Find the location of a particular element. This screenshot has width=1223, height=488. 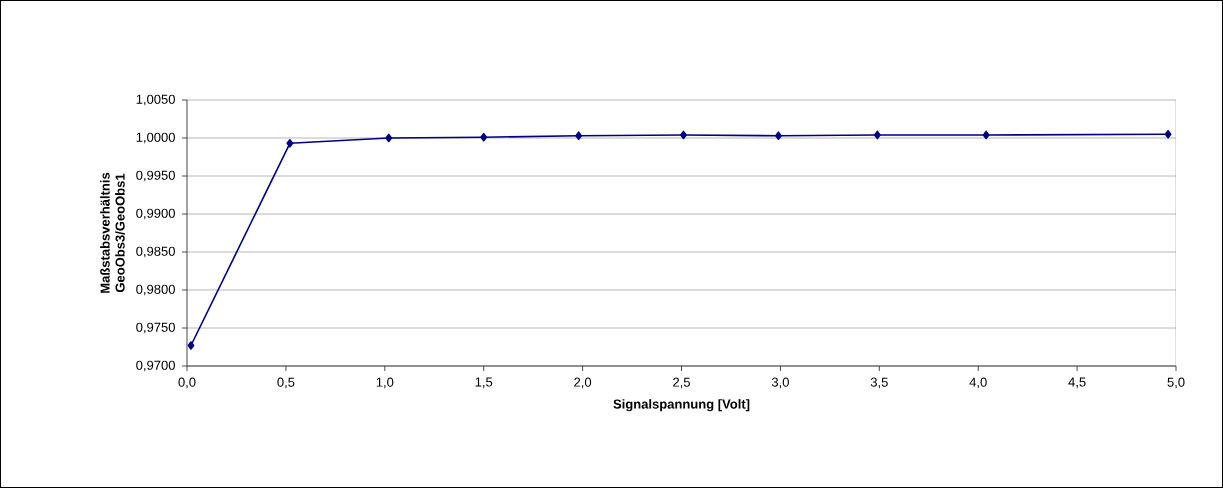

y-tick-label: 1,0050 is located at coordinates (155, 100).